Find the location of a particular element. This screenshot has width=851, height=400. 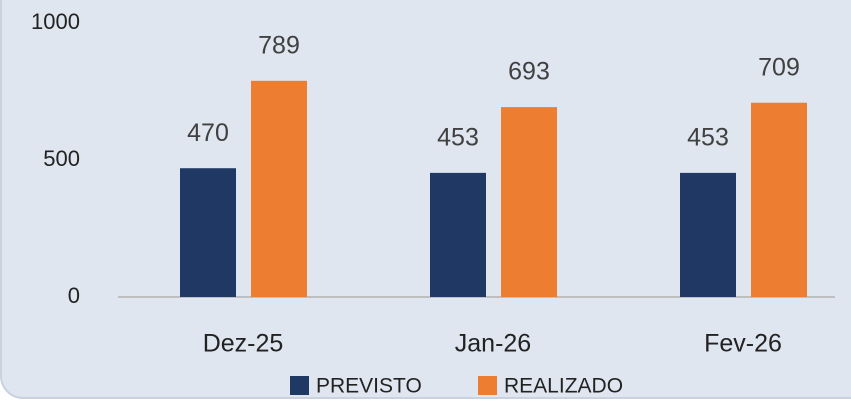

legend-label: PREVISTO is located at coordinates (369, 386).